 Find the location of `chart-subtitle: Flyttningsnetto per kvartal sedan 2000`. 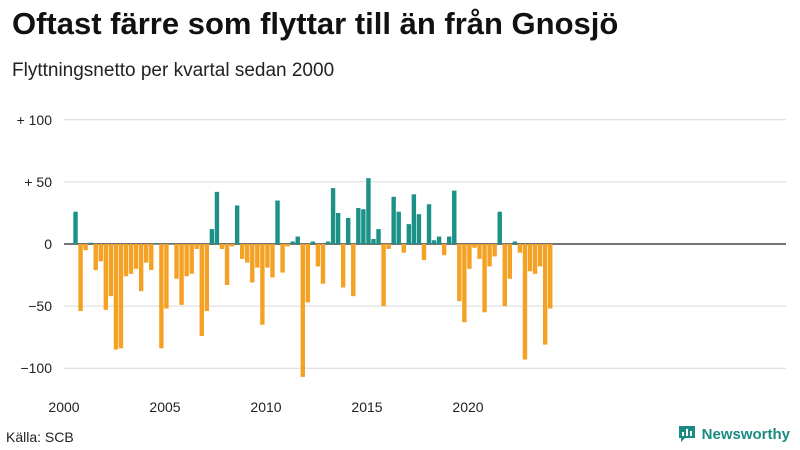

chart-subtitle: Flyttningsnetto per kvartal sedan 2000 is located at coordinates (173, 70).